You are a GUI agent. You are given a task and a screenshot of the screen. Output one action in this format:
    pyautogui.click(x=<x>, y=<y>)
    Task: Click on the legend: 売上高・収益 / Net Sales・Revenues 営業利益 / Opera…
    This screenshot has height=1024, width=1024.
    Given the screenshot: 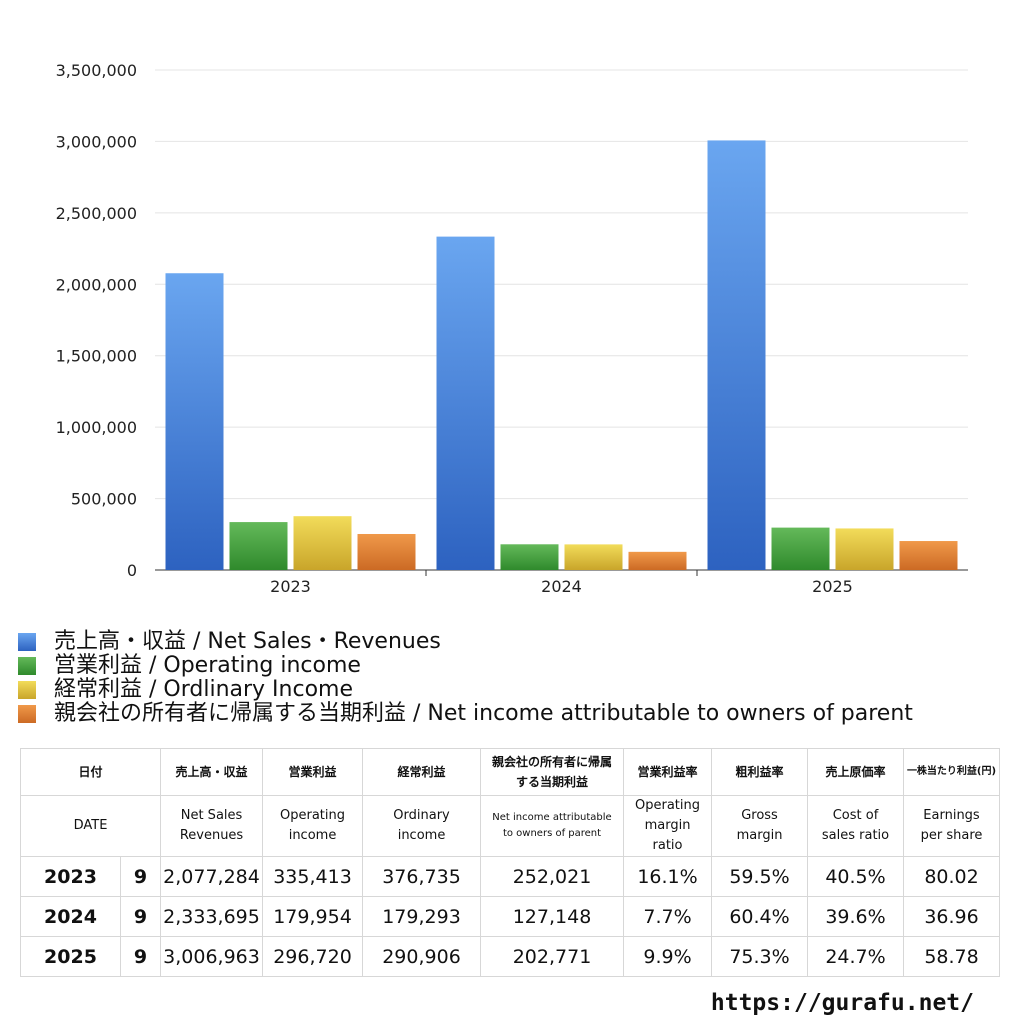 What is the action you would take?
    pyautogui.click(x=518, y=678)
    